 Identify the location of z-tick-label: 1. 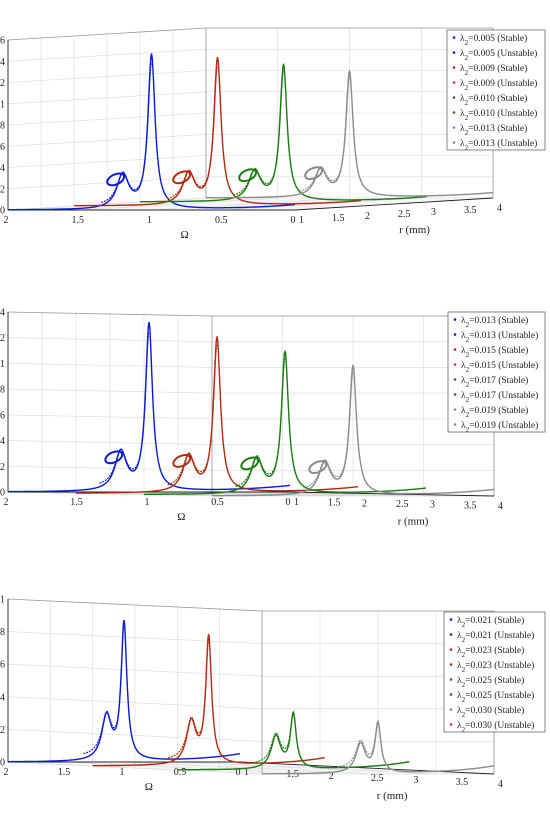
(2, 104).